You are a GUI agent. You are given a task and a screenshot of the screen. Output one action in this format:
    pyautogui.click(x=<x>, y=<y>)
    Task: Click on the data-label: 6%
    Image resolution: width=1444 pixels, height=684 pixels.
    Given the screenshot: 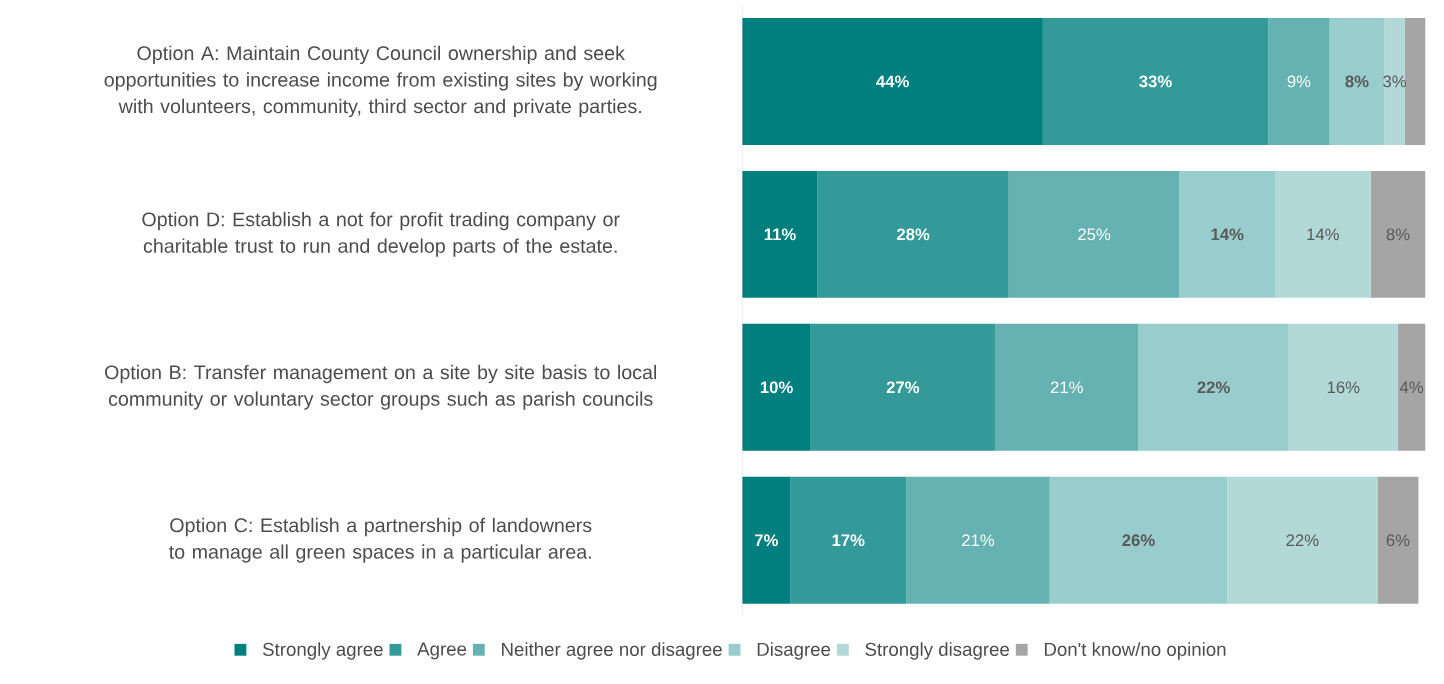 What is the action you would take?
    pyautogui.click(x=1398, y=540)
    